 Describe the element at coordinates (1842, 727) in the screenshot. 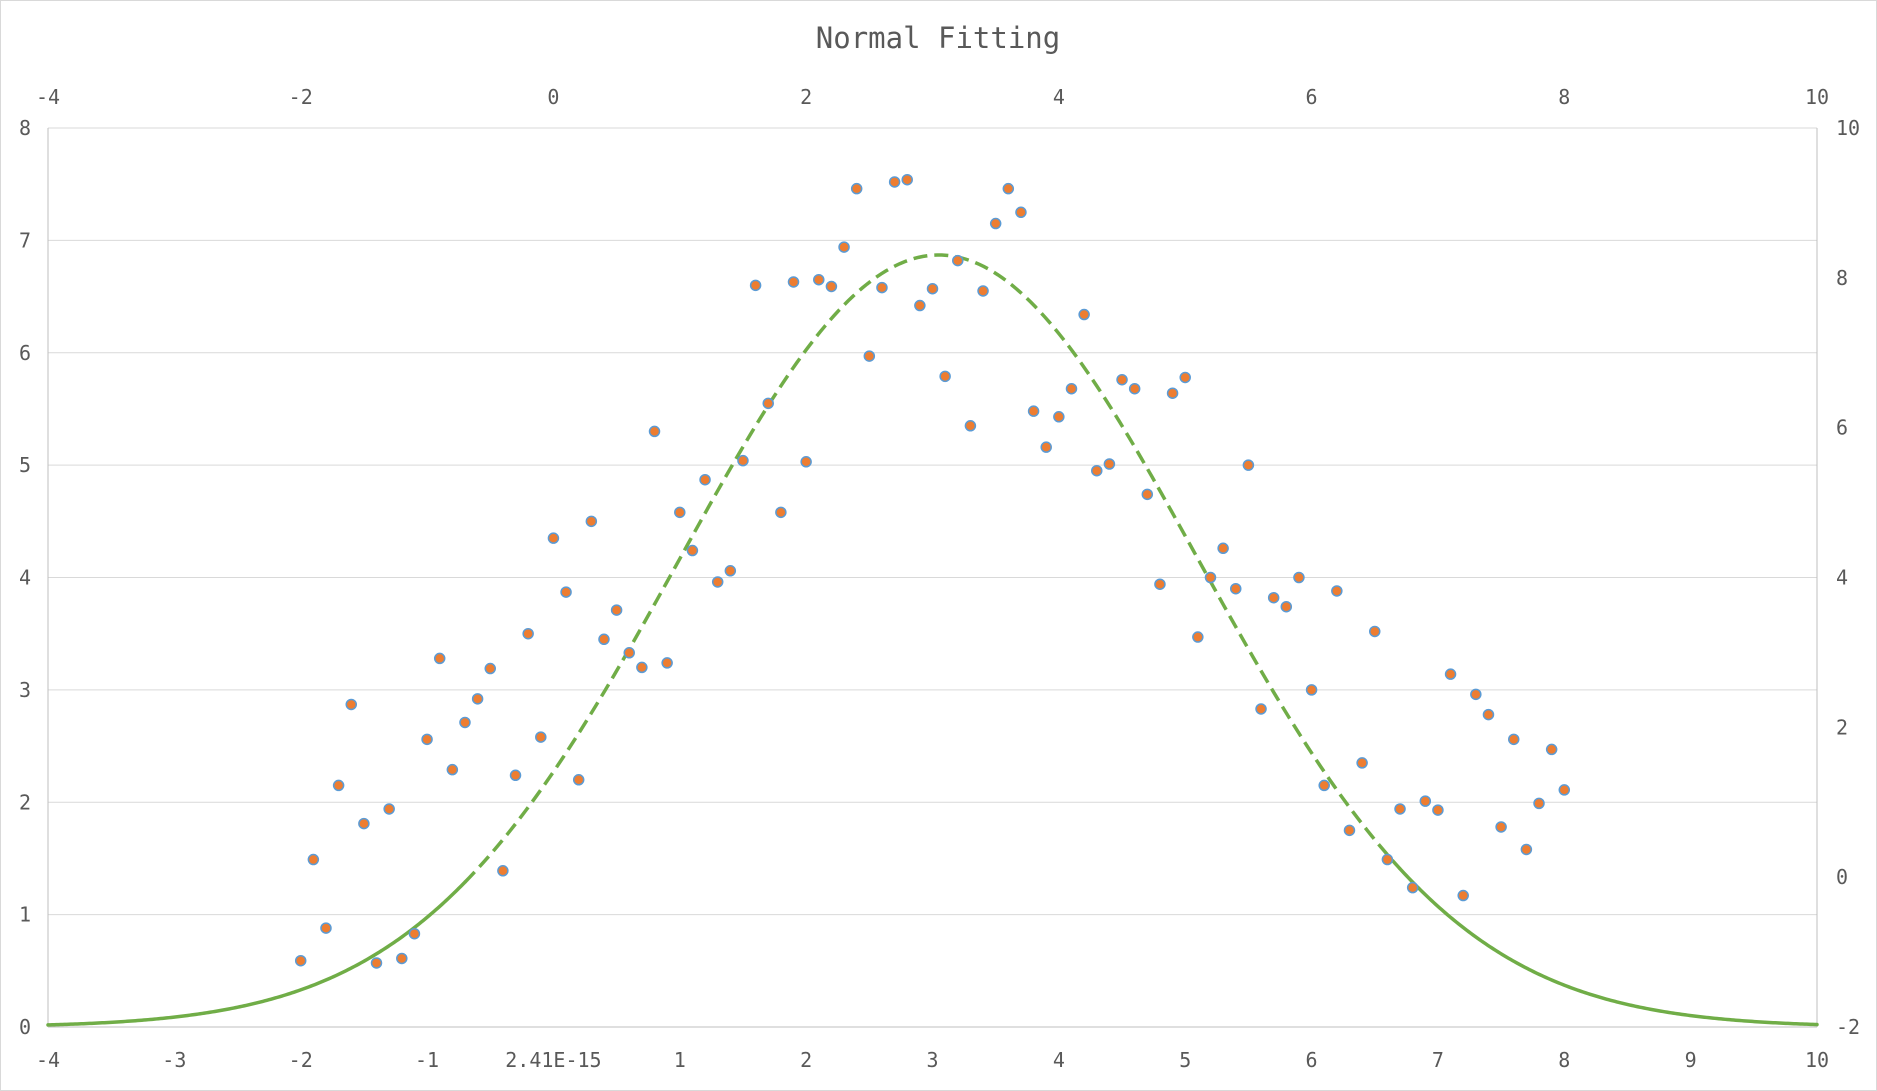

I see `y-tick-label-right: 2` at that location.